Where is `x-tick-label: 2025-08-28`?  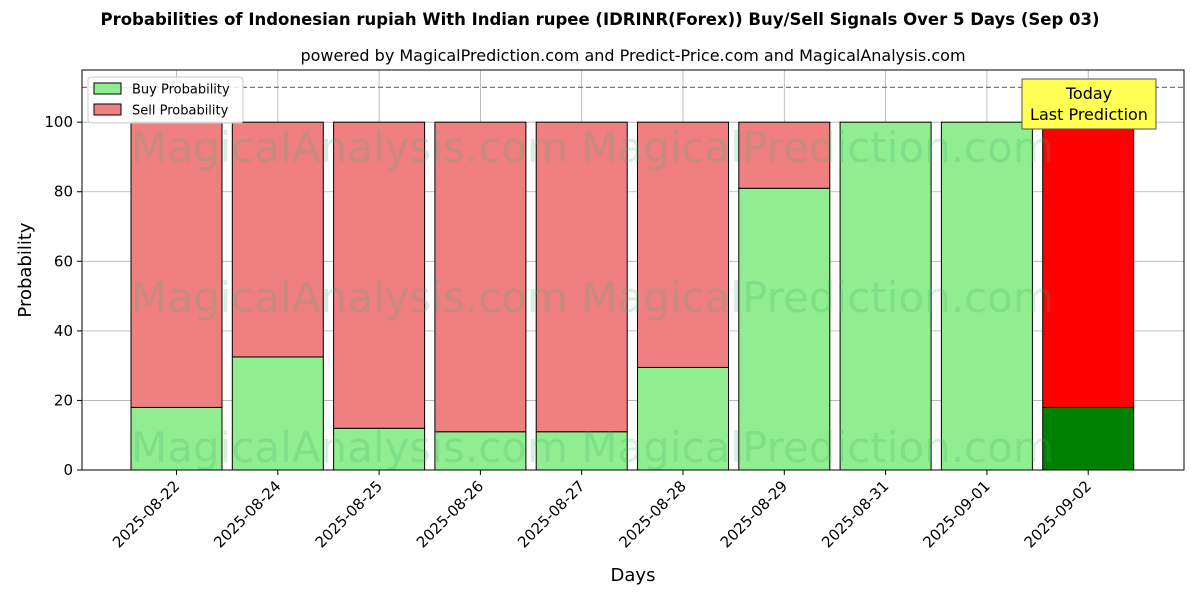
x-tick-label: 2025-08-28 is located at coordinates (652, 514).